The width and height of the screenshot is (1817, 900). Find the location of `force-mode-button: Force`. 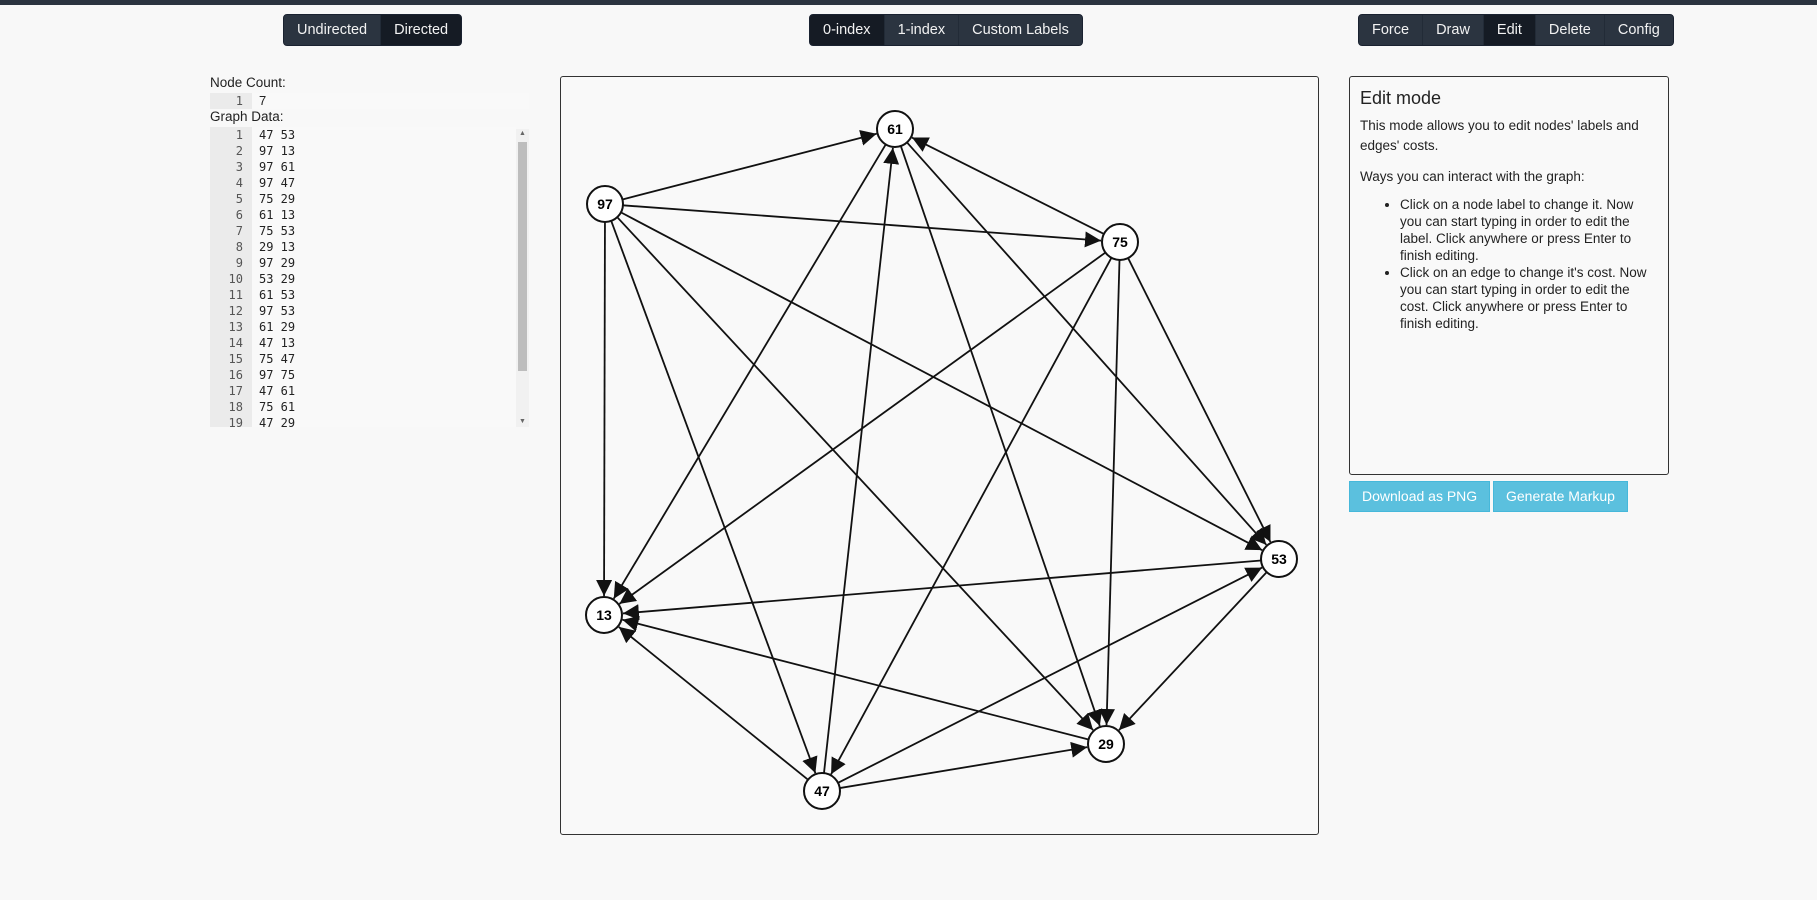

force-mode-button: Force is located at coordinates (1391, 30).